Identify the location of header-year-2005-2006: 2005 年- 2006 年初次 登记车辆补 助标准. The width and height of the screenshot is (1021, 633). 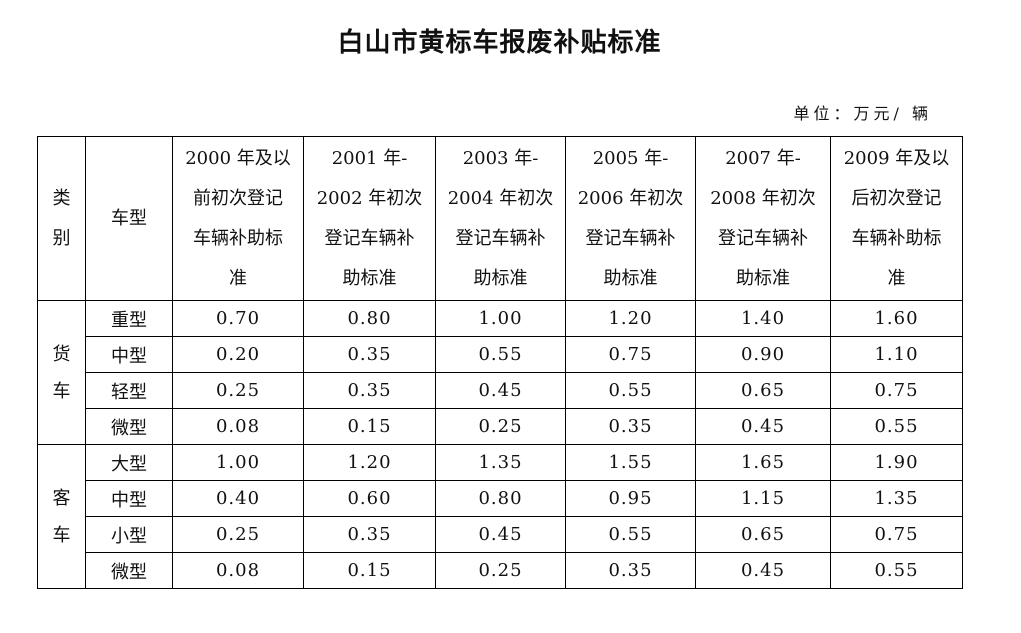
(630, 218).